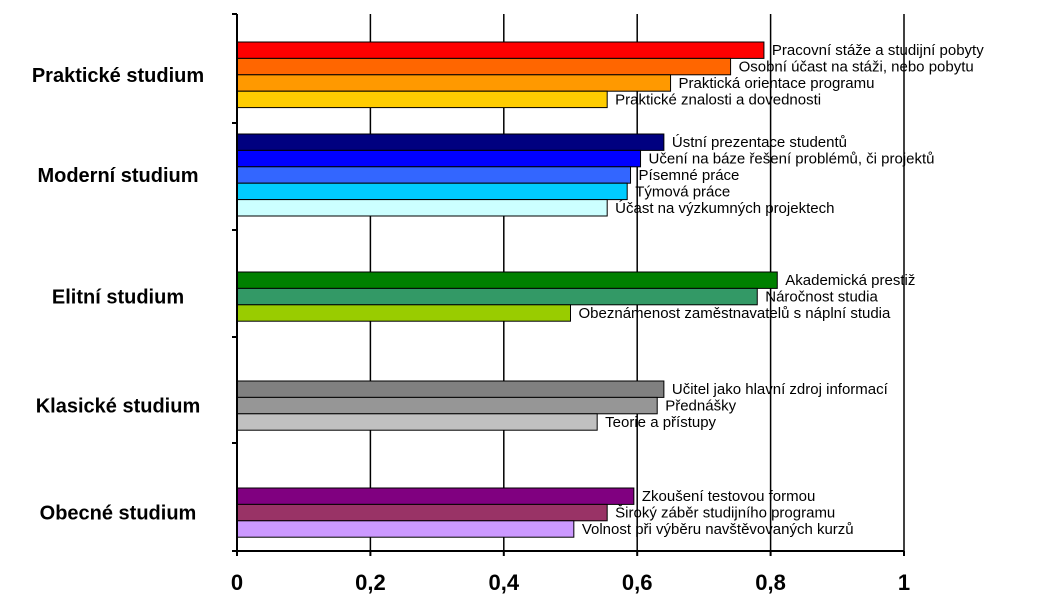 This screenshot has width=1055, height=606. I want to click on bar-label: Týmová práce, so click(682, 191).